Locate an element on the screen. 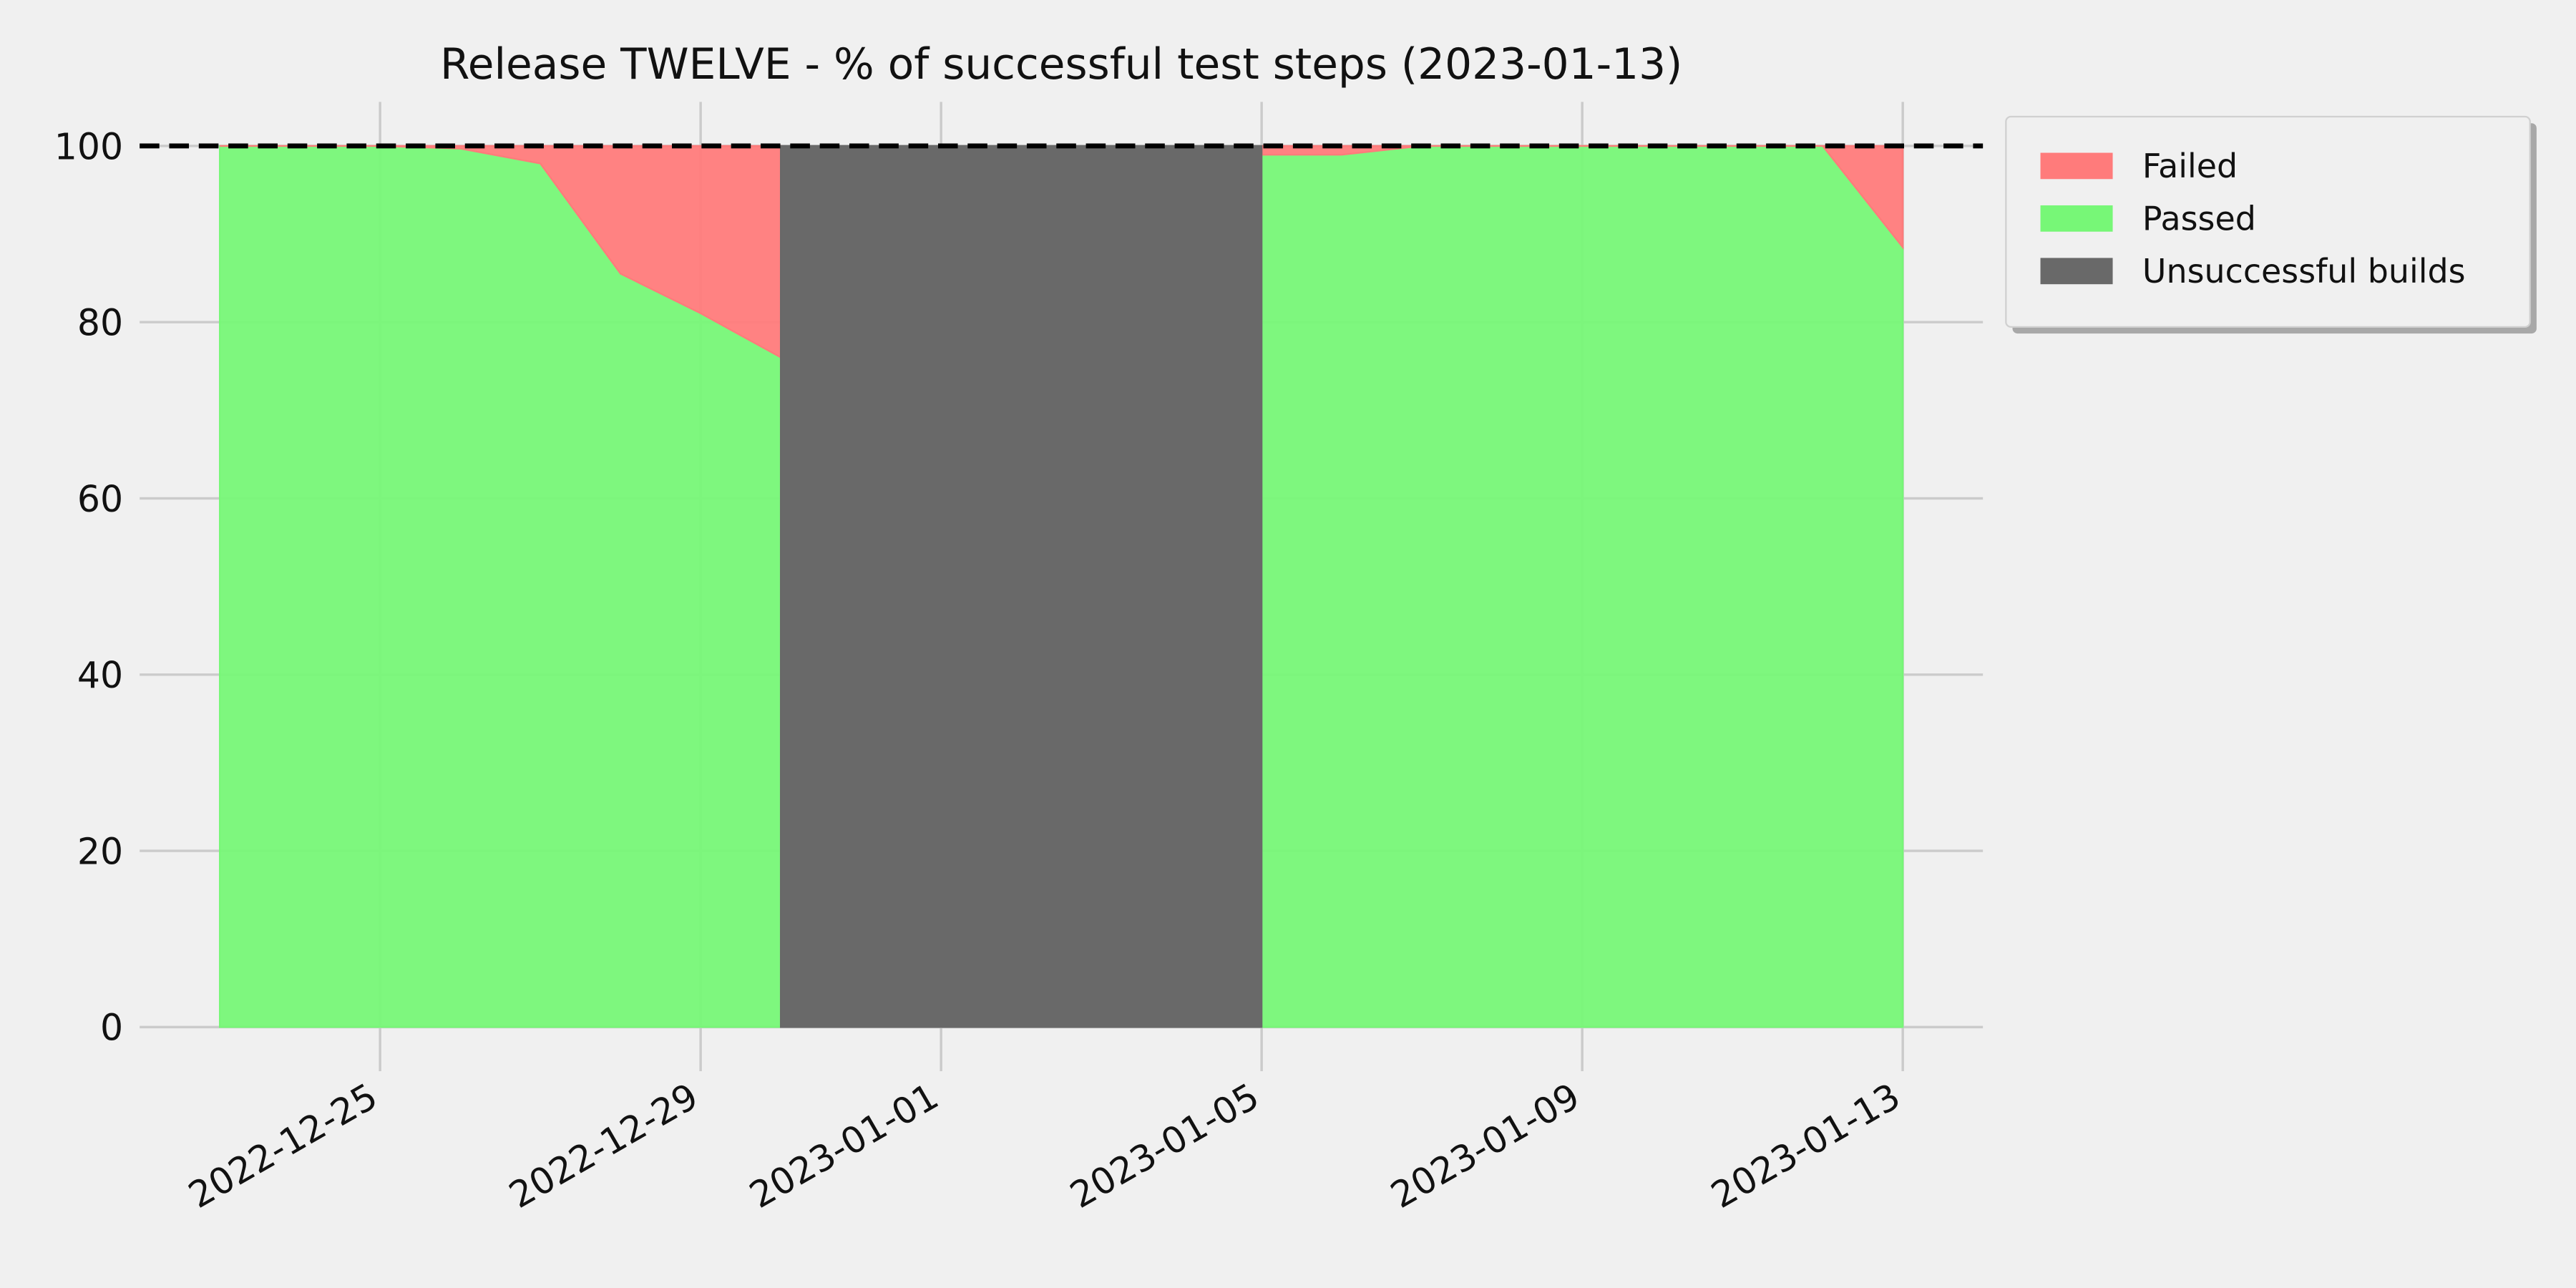  y-tick-label: 80 is located at coordinates (100, 323).